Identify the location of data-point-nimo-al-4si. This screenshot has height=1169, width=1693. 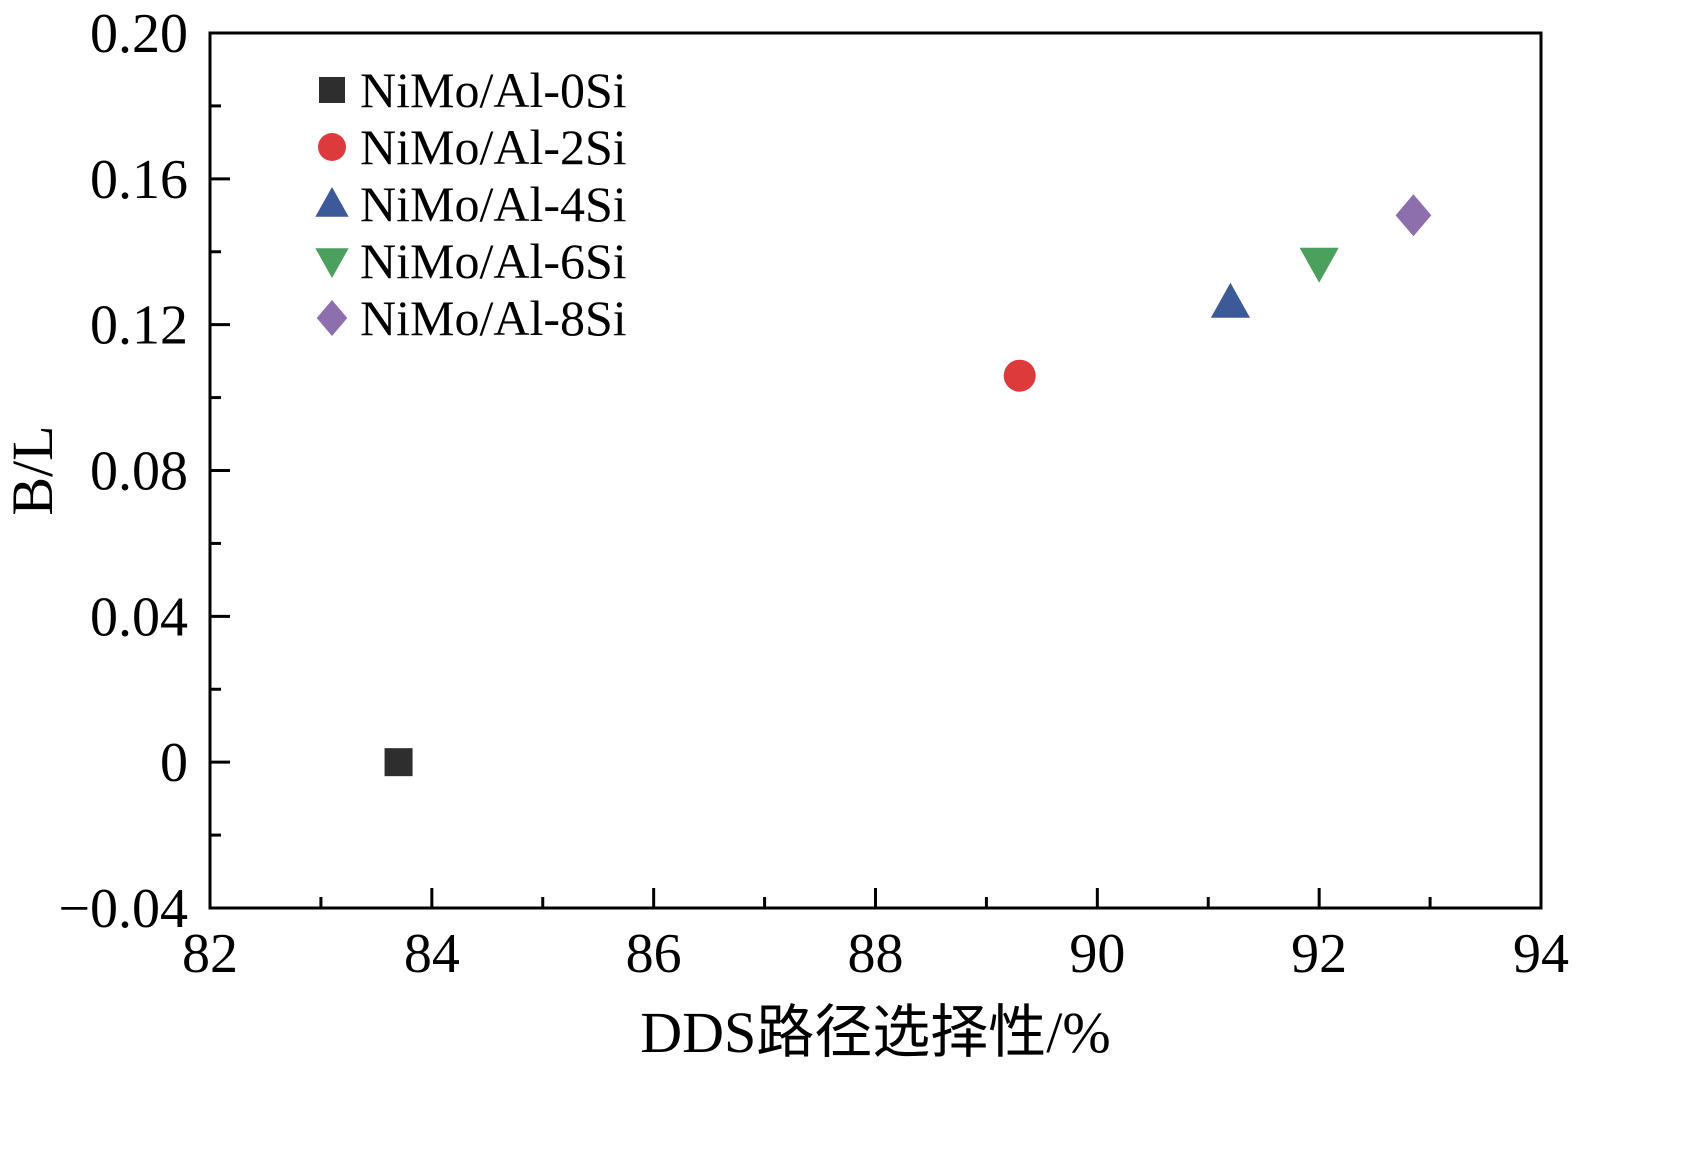
(1230, 300).